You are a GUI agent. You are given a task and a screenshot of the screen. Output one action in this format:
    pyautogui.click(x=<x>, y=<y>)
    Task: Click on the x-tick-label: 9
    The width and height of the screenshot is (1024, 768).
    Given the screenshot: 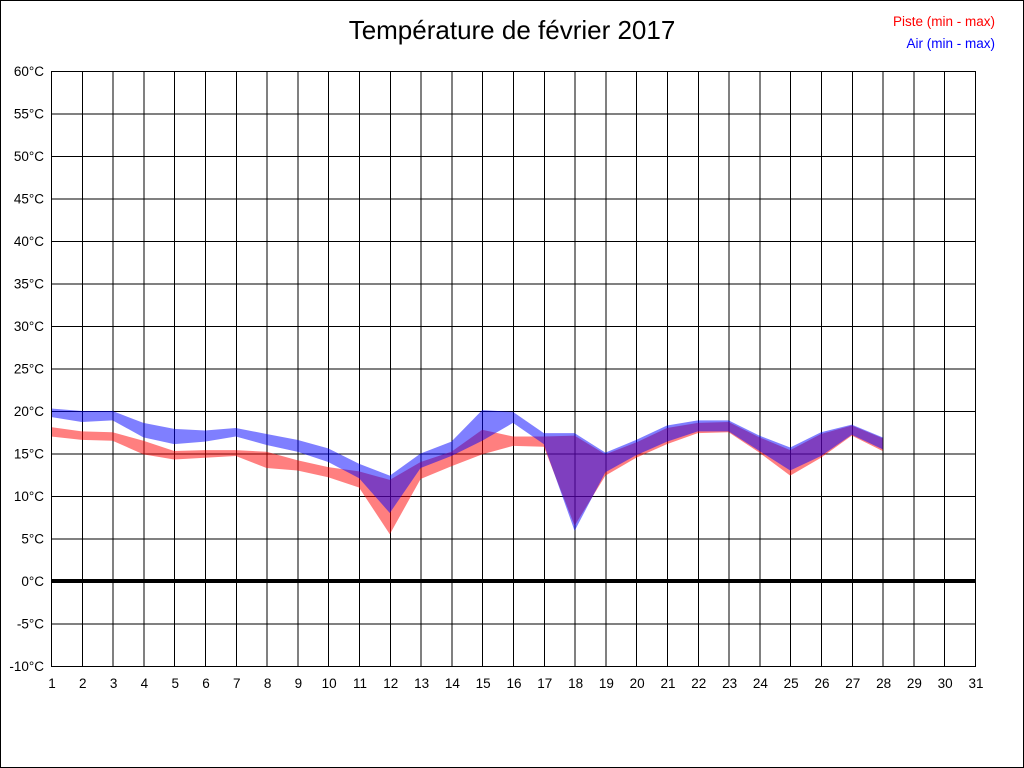 What is the action you would take?
    pyautogui.click(x=299, y=683)
    